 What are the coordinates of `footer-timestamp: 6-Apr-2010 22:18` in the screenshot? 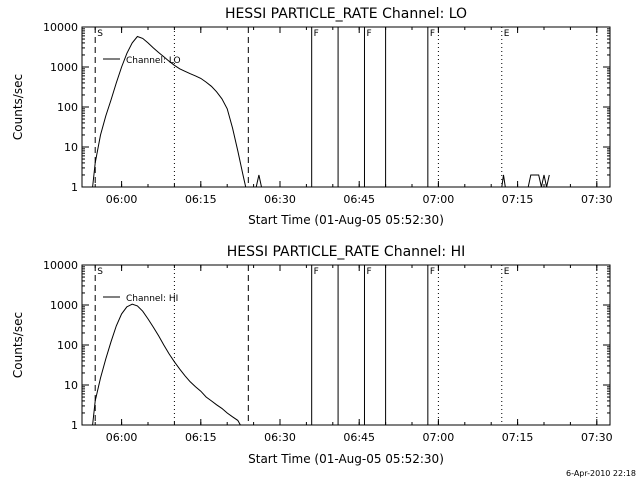 It's located at (601, 473).